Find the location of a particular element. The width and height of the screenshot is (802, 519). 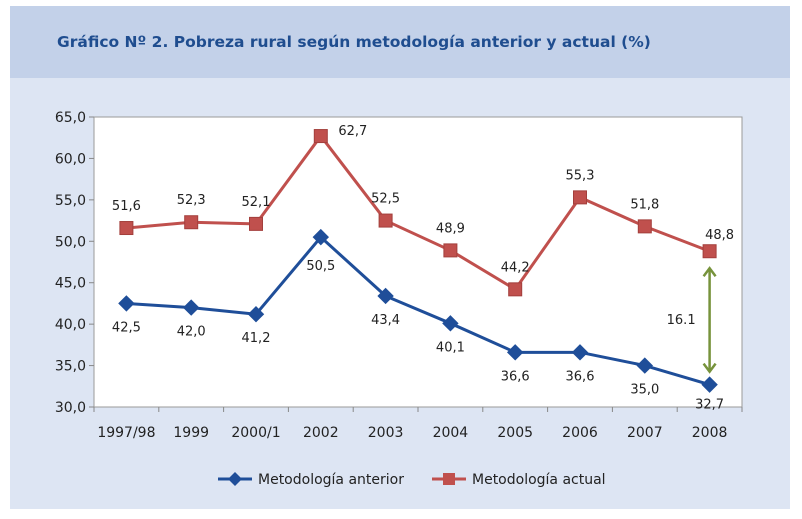

data-label-anterior: 43,4 is located at coordinates (385, 320).